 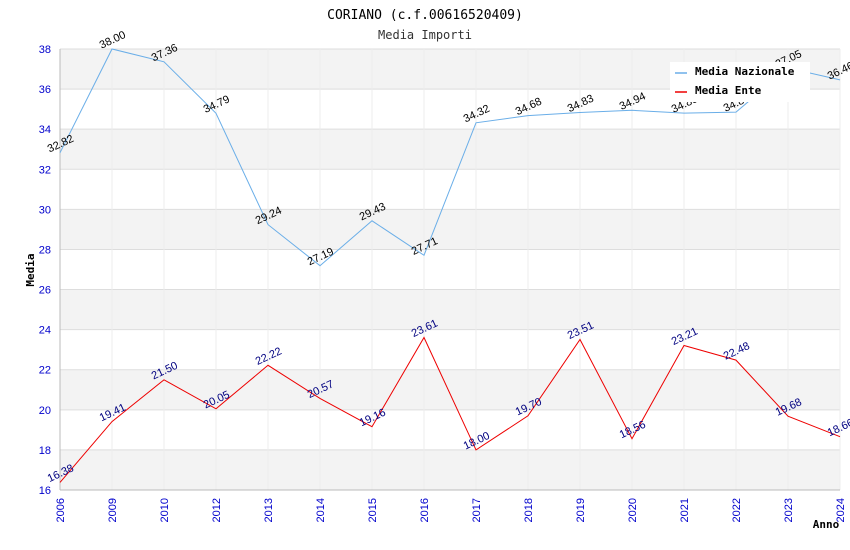 What do you see at coordinates (633, 101) in the screenshot?
I see `data-label: 34.94` at bounding box center [633, 101].